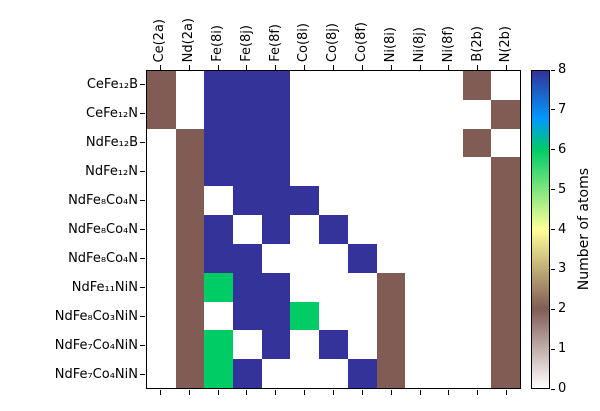 The width and height of the screenshot is (600, 411). What do you see at coordinates (275, 43) in the screenshot?
I see `x-tick-label-text: Fe(8f)` at bounding box center [275, 43].